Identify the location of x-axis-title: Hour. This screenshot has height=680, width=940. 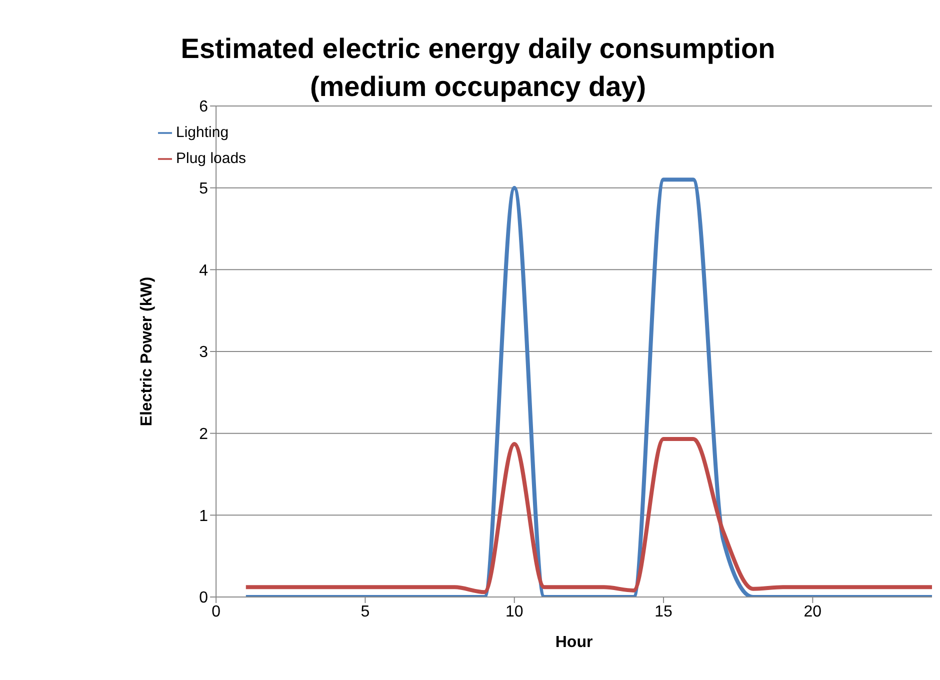
(574, 642).